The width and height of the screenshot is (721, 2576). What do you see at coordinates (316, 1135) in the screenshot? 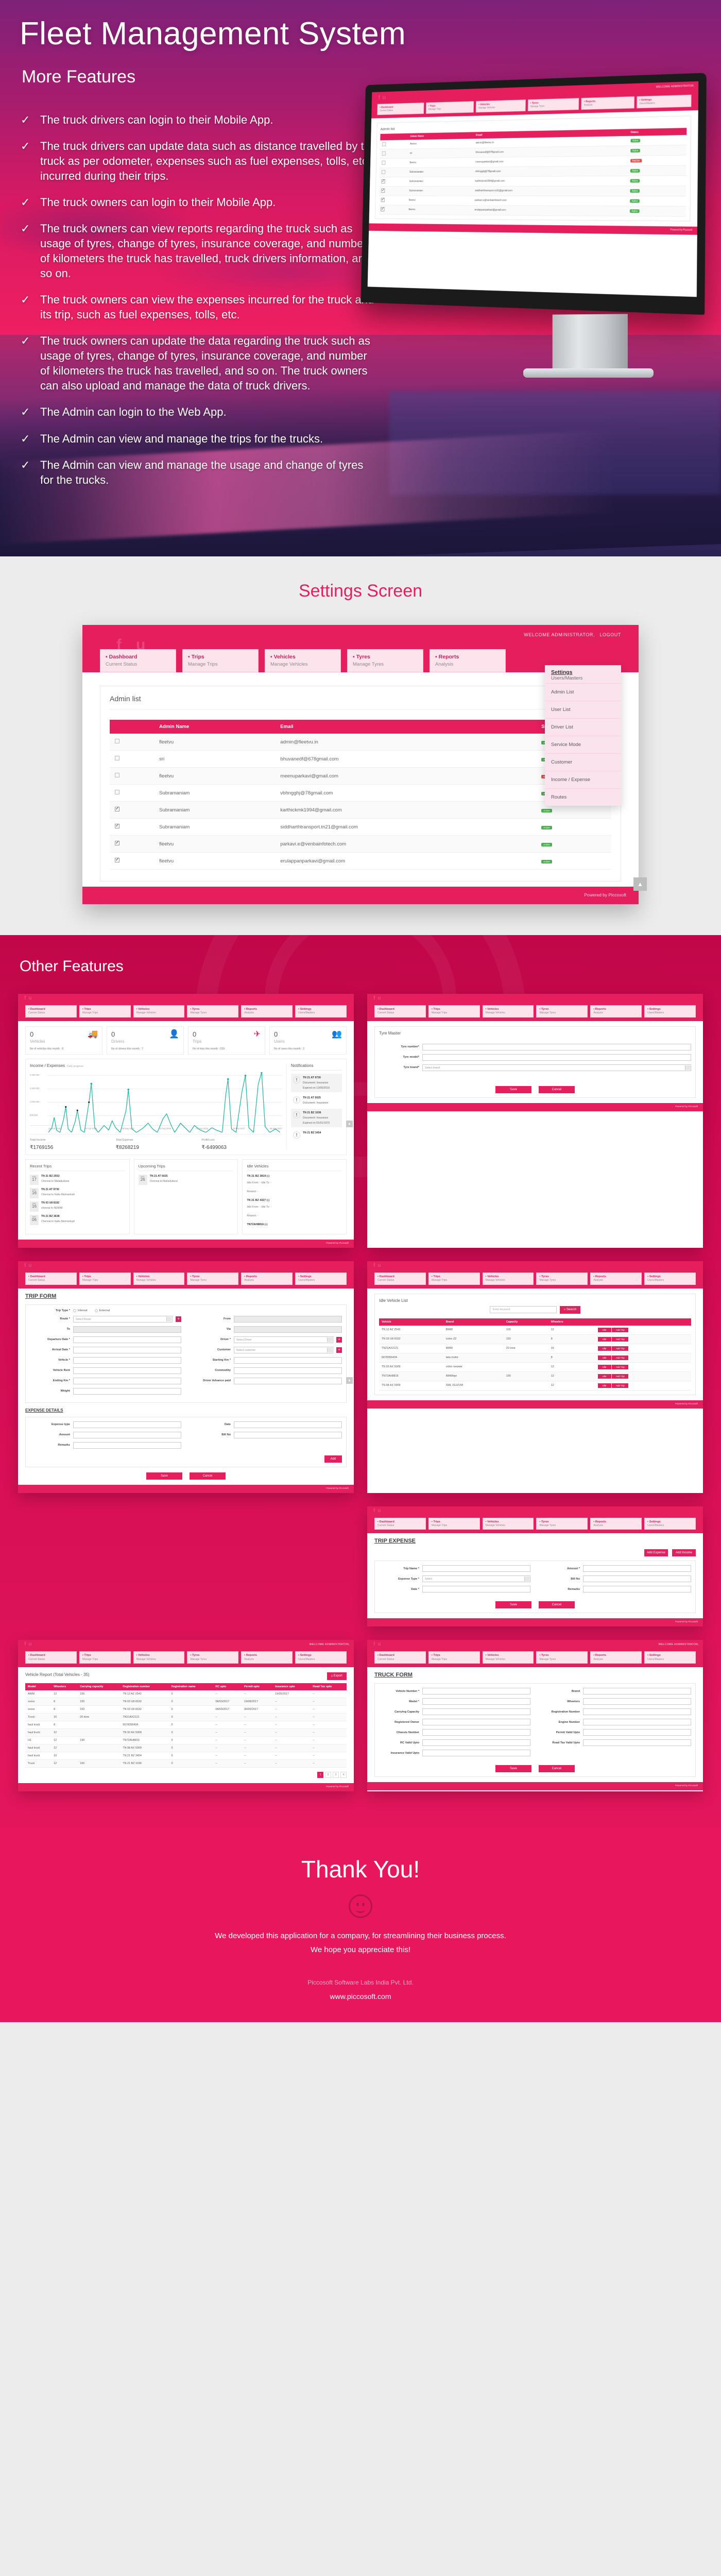
I see `notification-item: ! TN 21 BZ 3454` at bounding box center [316, 1135].